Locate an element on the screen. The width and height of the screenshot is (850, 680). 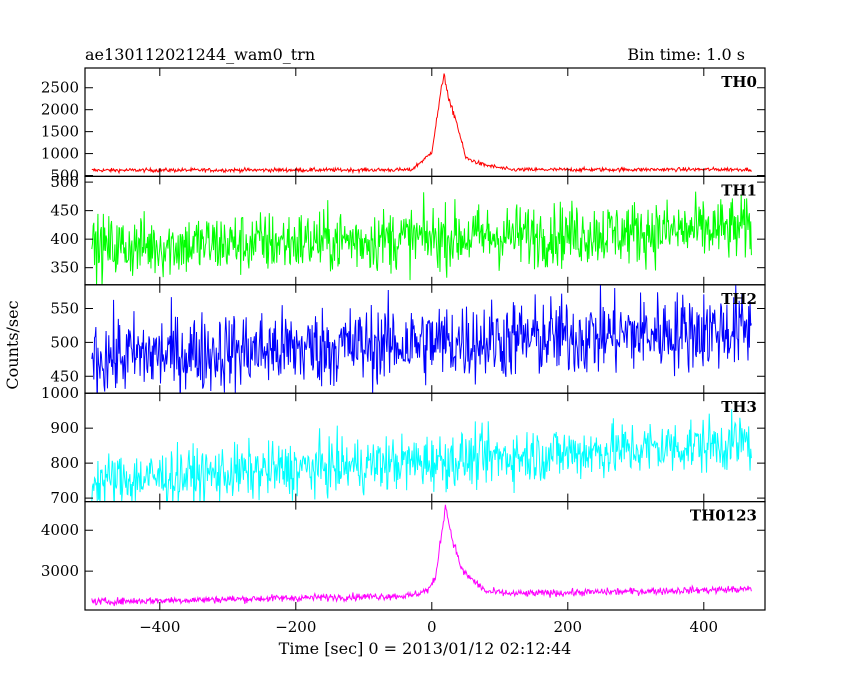
y-tick-label: 400 is located at coordinates (64, 239).